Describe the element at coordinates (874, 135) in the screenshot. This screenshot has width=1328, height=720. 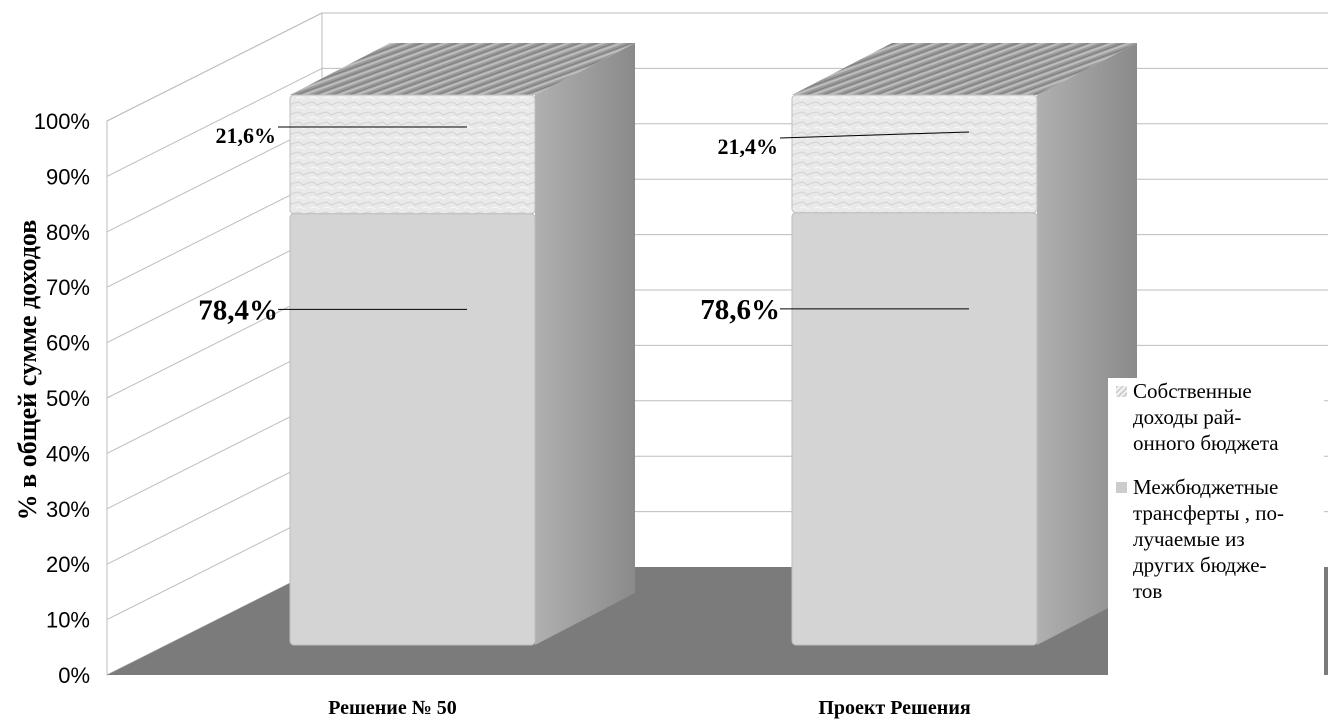
I see `leader-line` at that location.